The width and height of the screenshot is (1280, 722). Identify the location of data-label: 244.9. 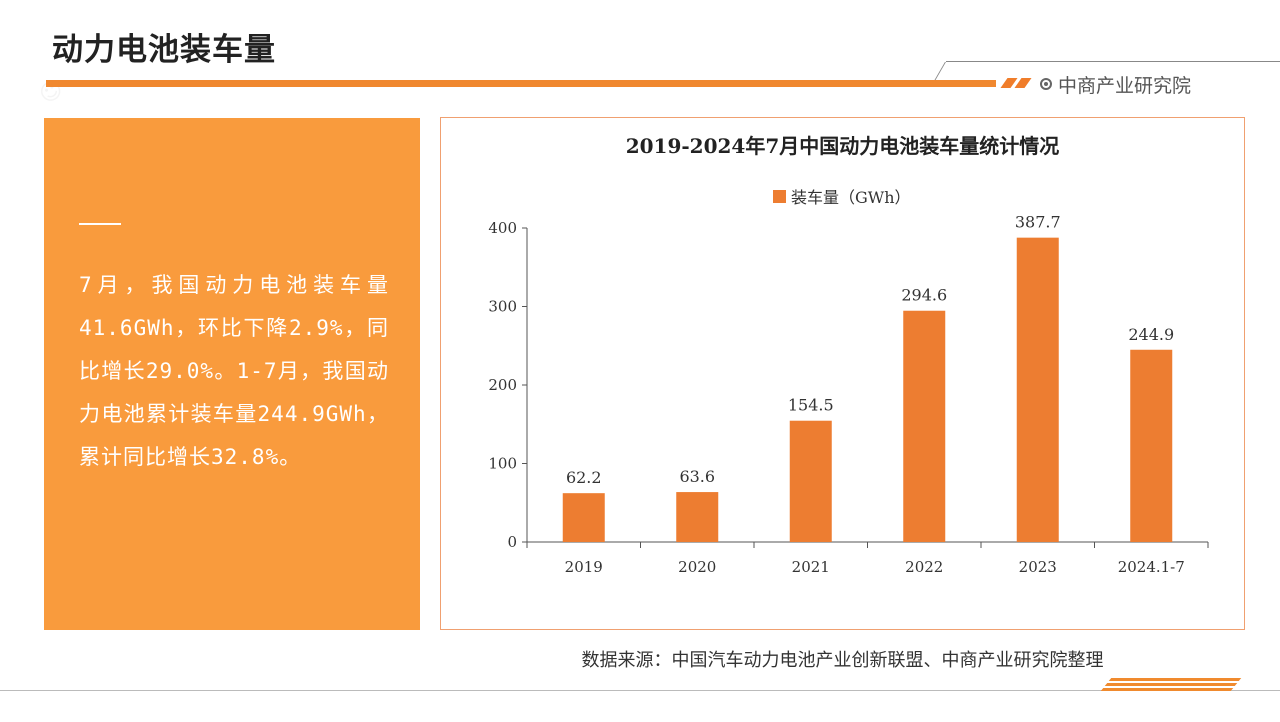
(1151, 334).